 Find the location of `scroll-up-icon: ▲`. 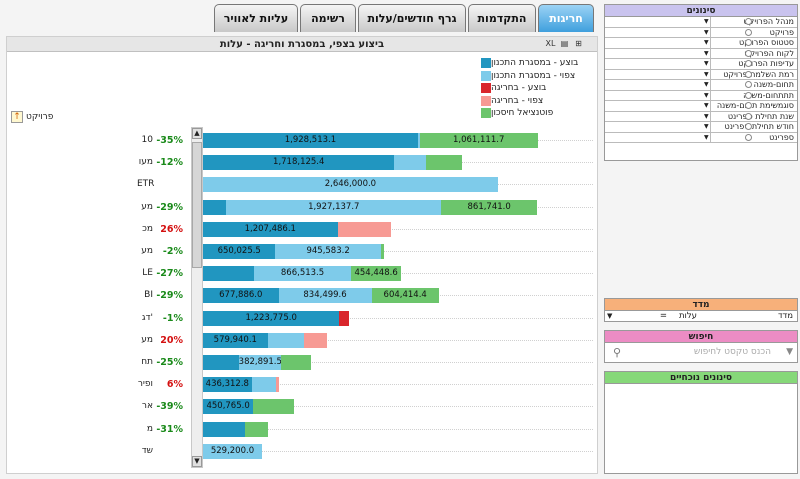

scroll-up-icon: ▲ is located at coordinates (197, 133).